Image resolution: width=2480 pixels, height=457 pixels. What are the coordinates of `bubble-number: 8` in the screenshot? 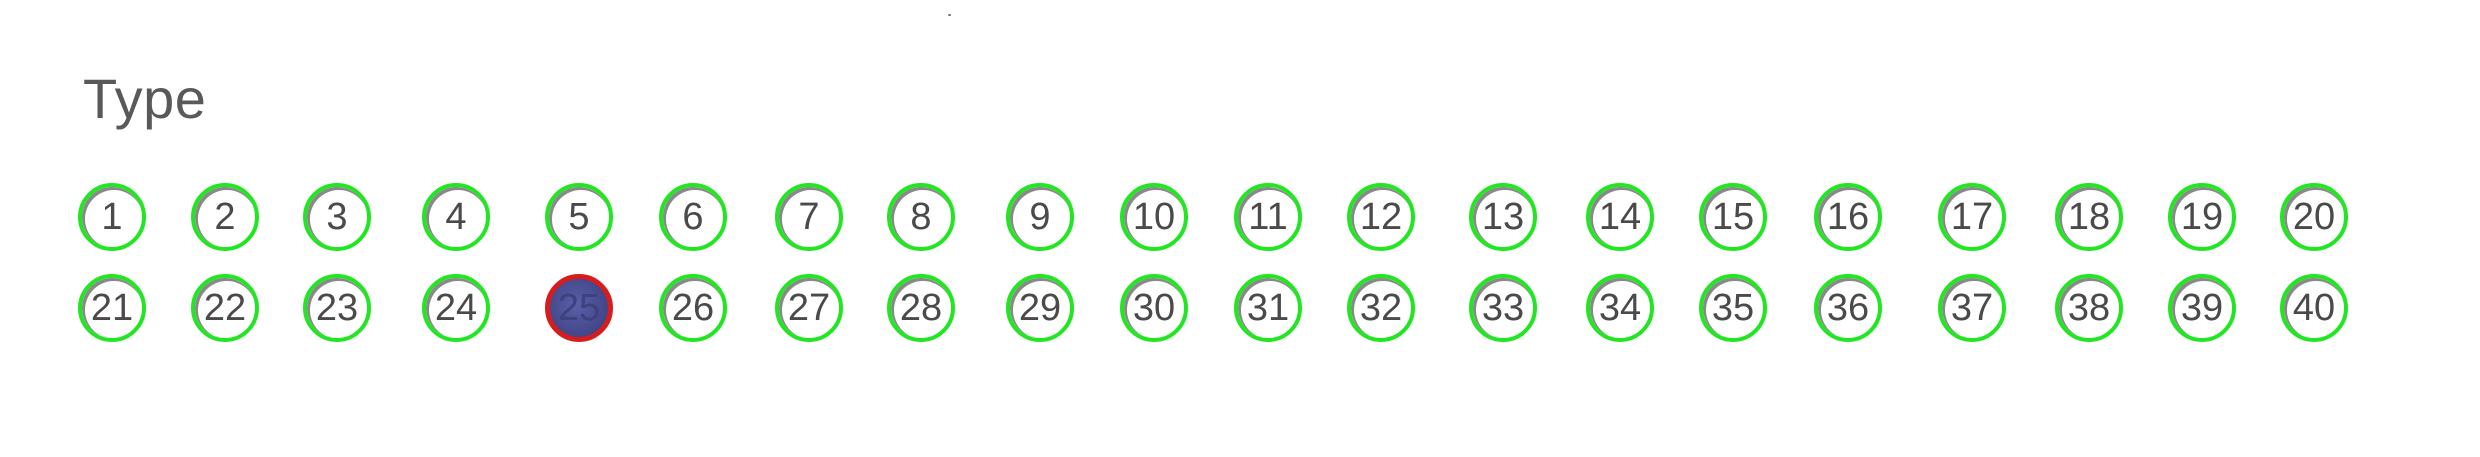 It's located at (921, 217).